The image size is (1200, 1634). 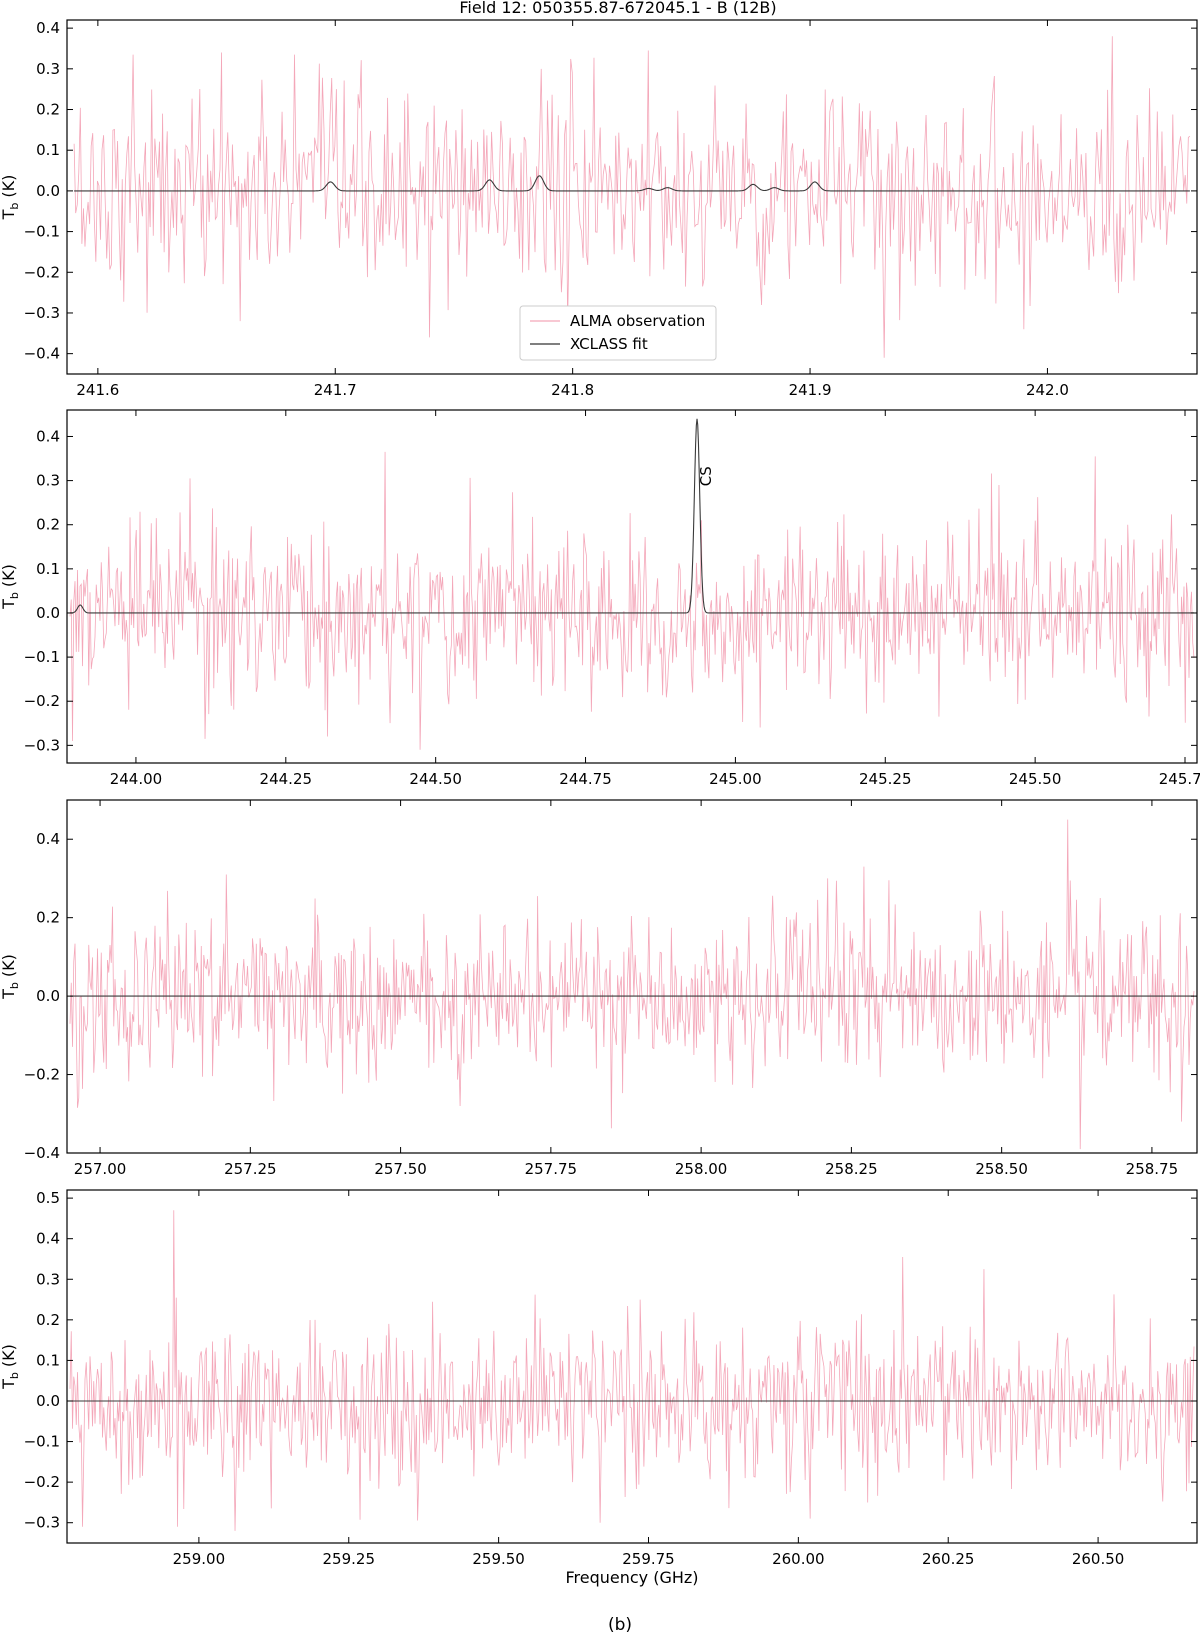 What do you see at coordinates (498, 1559) in the screenshot?
I see `x-tick-label: 259.50` at bounding box center [498, 1559].